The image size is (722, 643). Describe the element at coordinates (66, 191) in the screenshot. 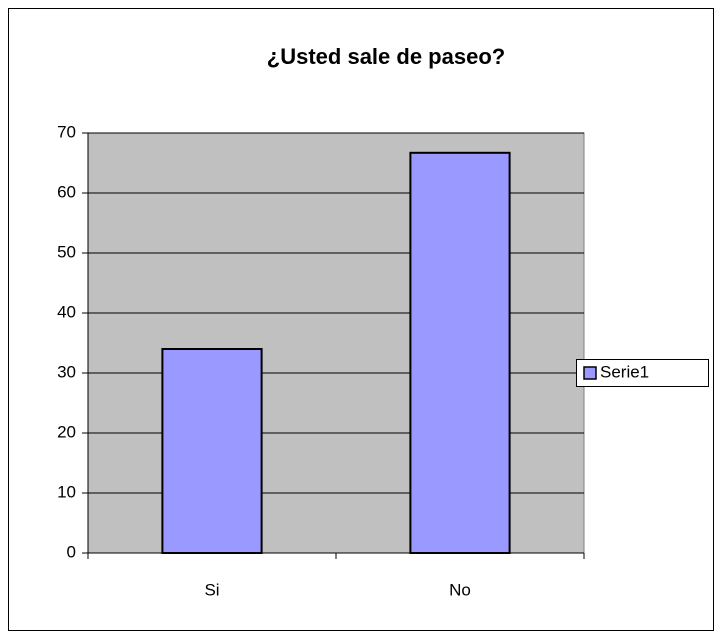

I see `y-tick-label: 60` at that location.